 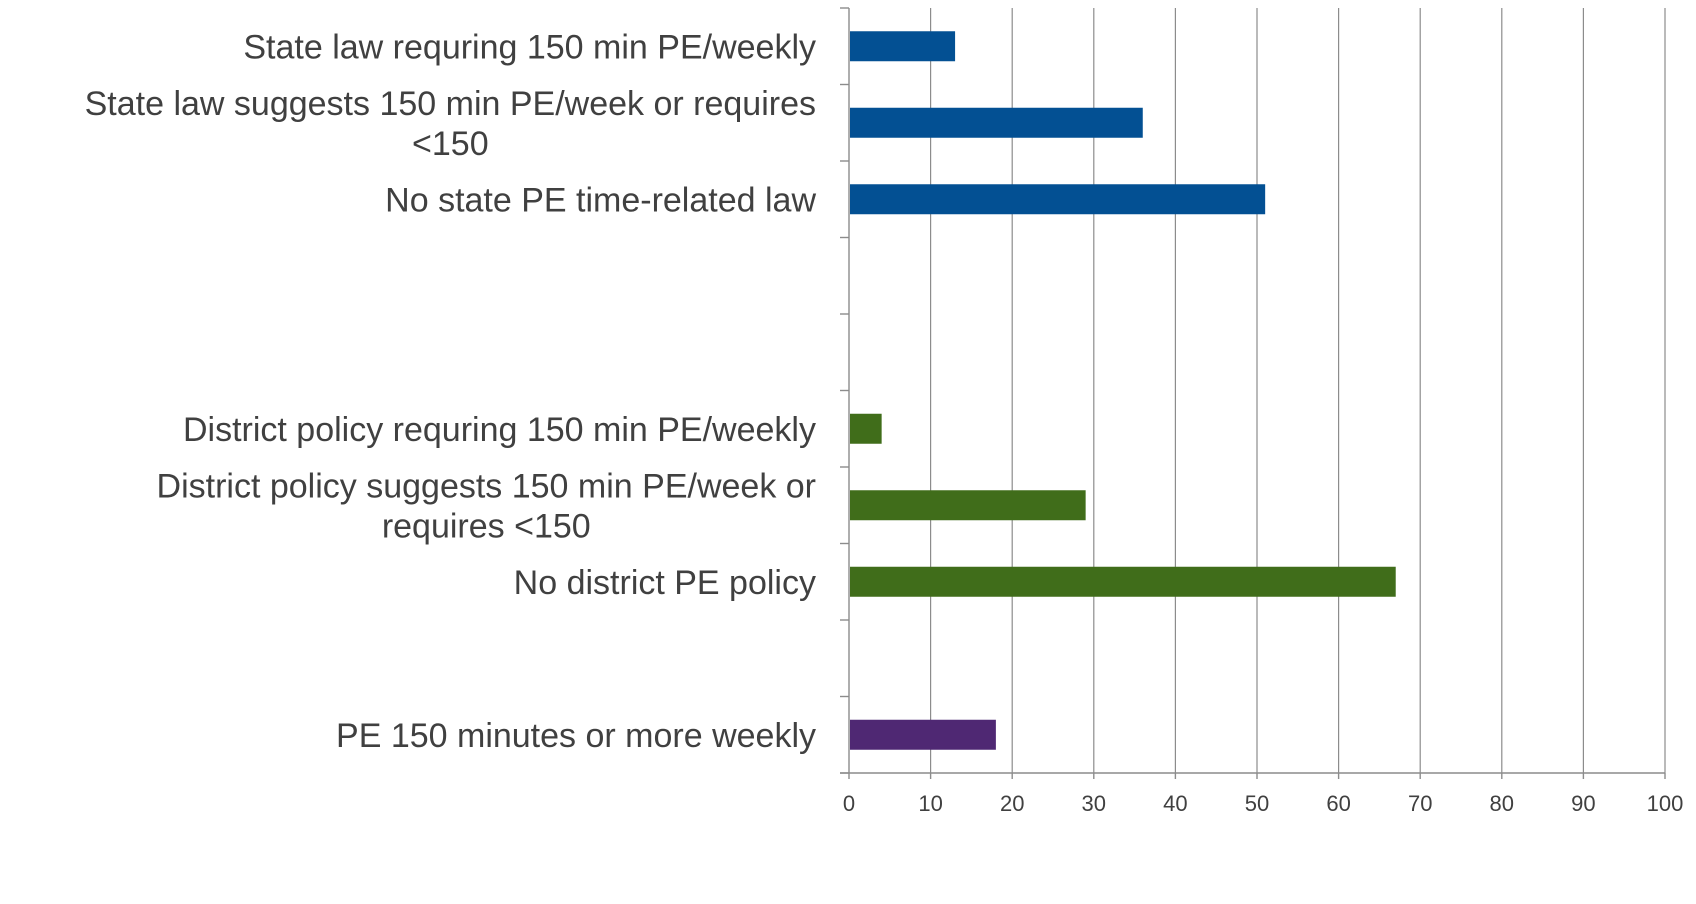 I want to click on x-tick-label: 30, so click(x=1094, y=803).